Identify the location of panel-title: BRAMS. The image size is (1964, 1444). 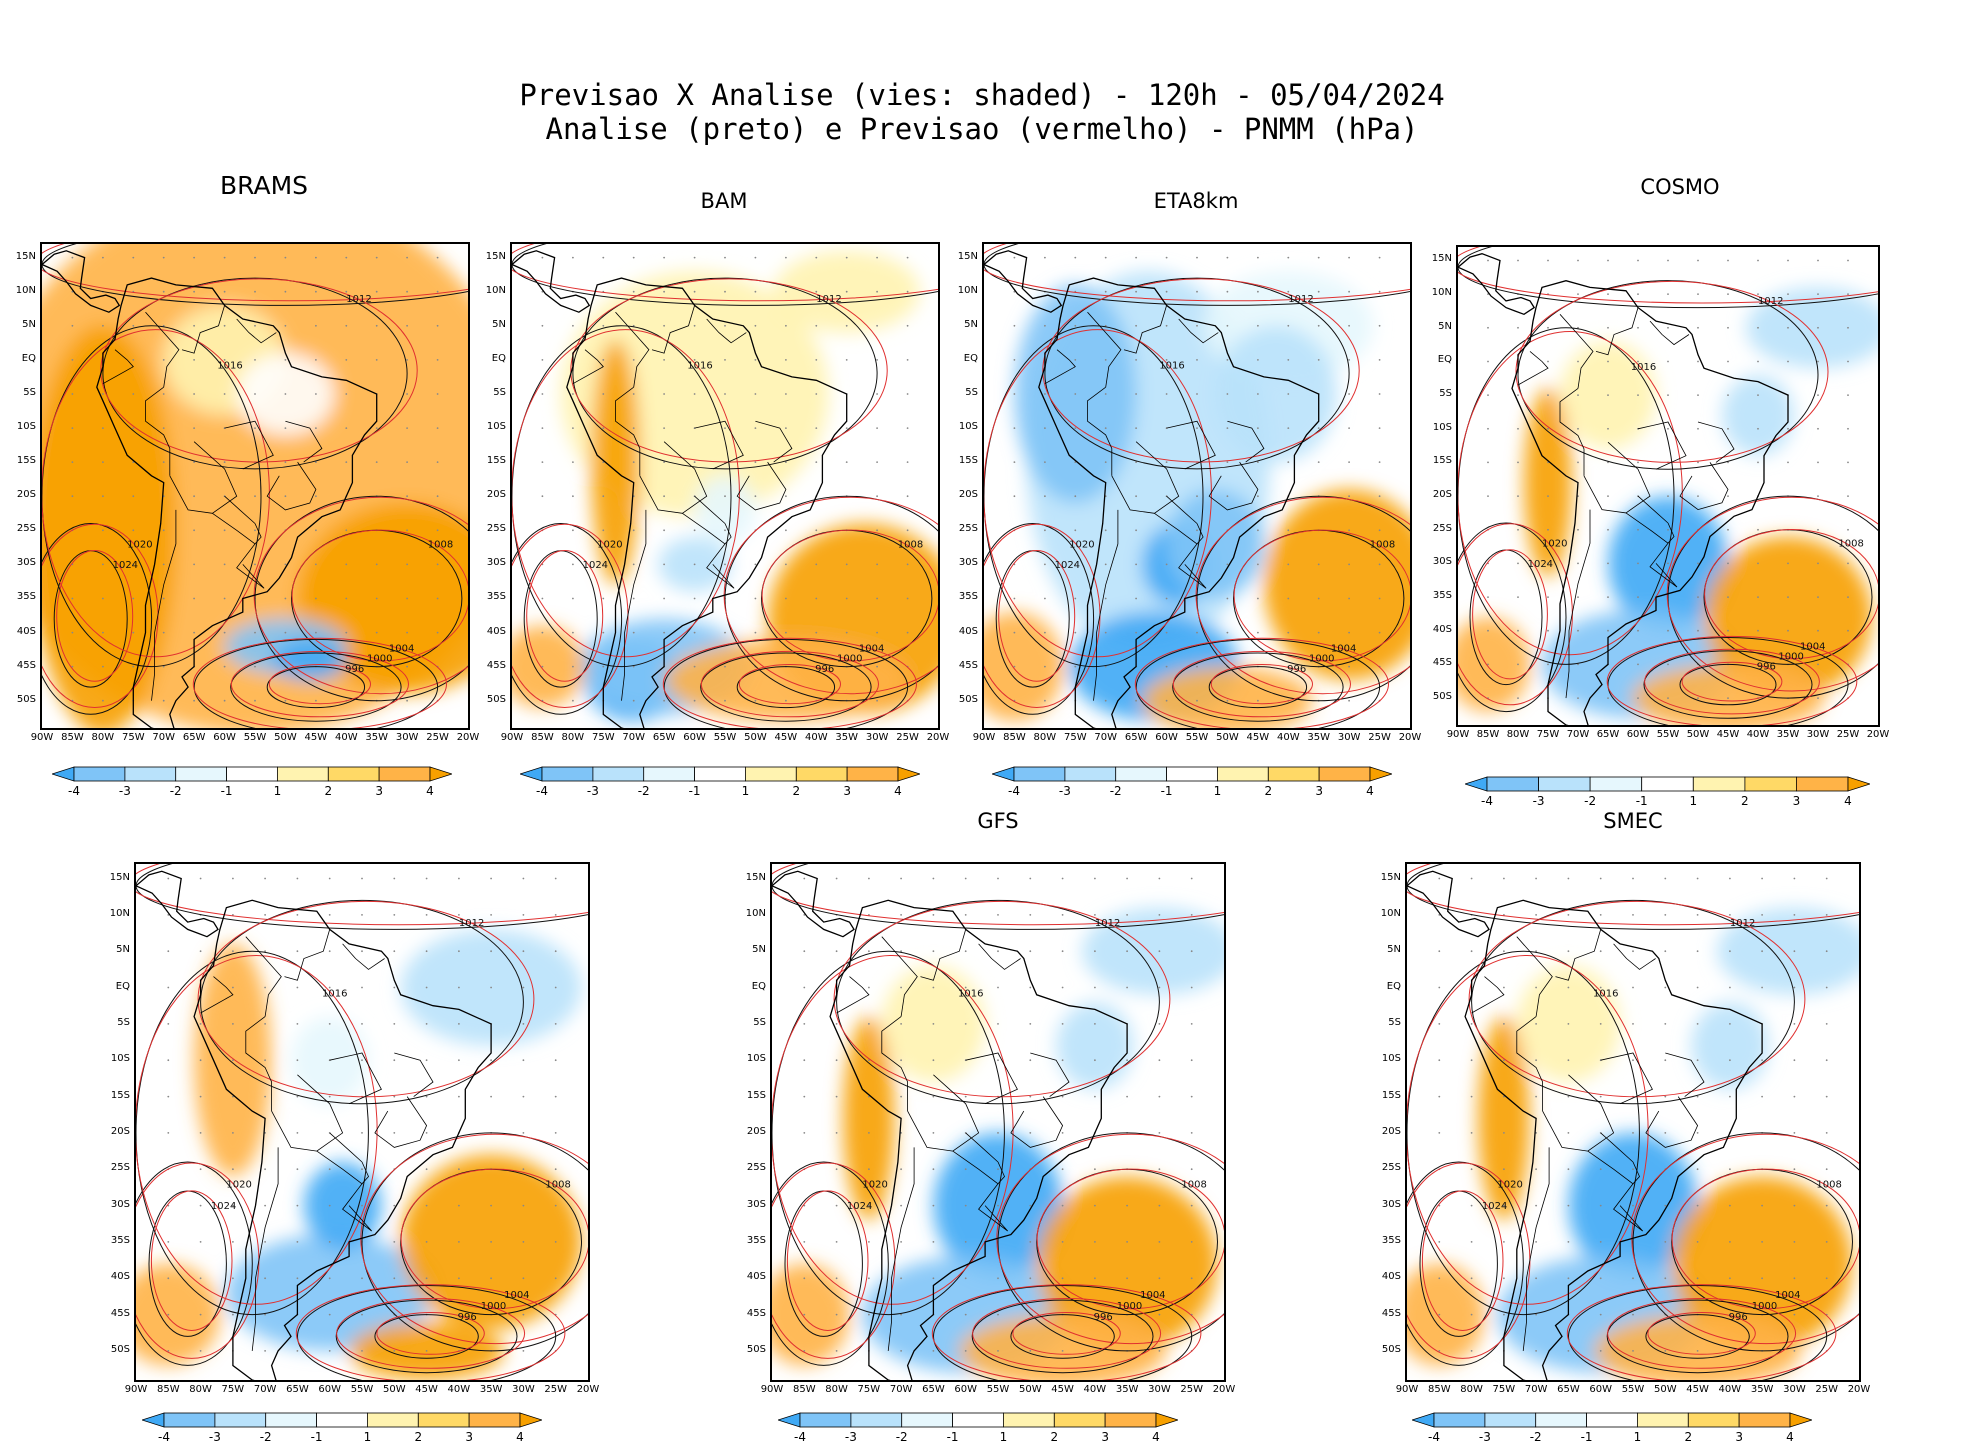
(264, 185).